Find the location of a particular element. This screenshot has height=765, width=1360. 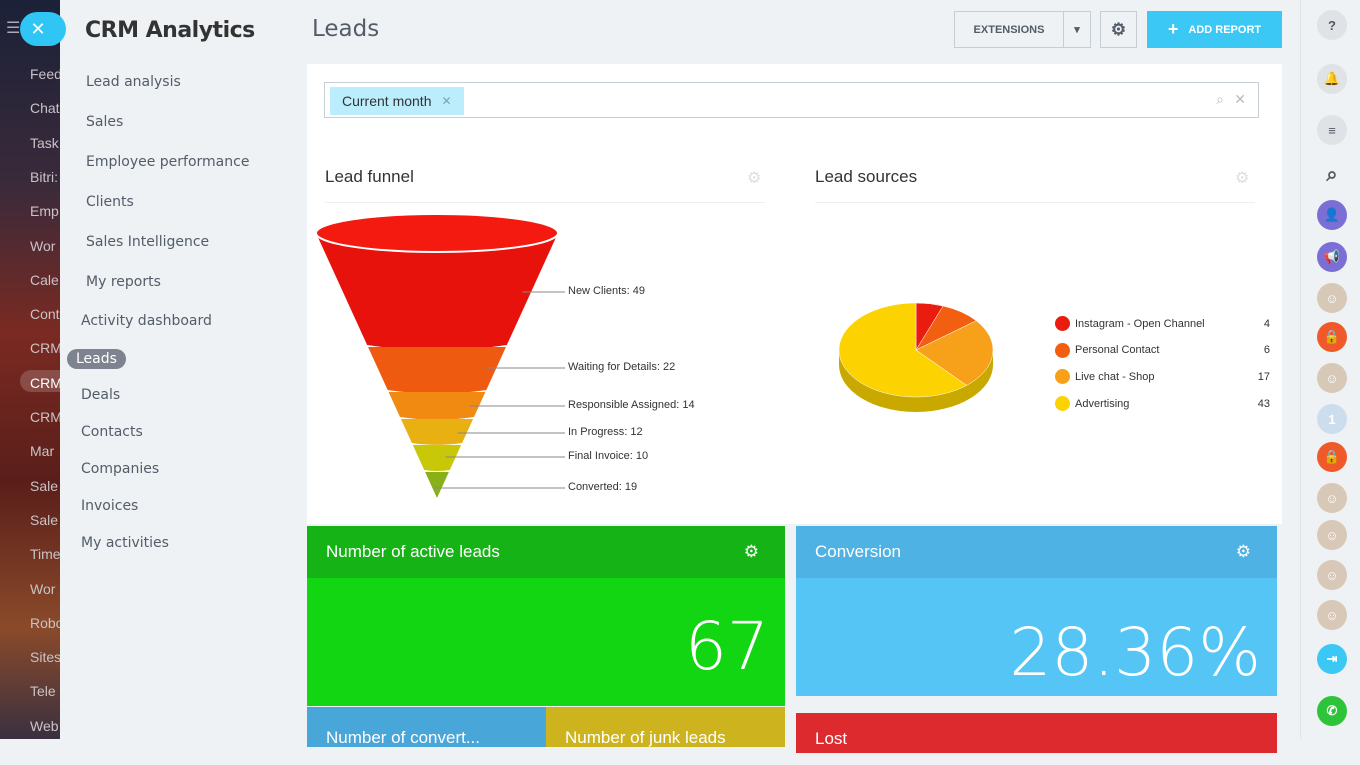

sources-title: Lead sources is located at coordinates (866, 176).